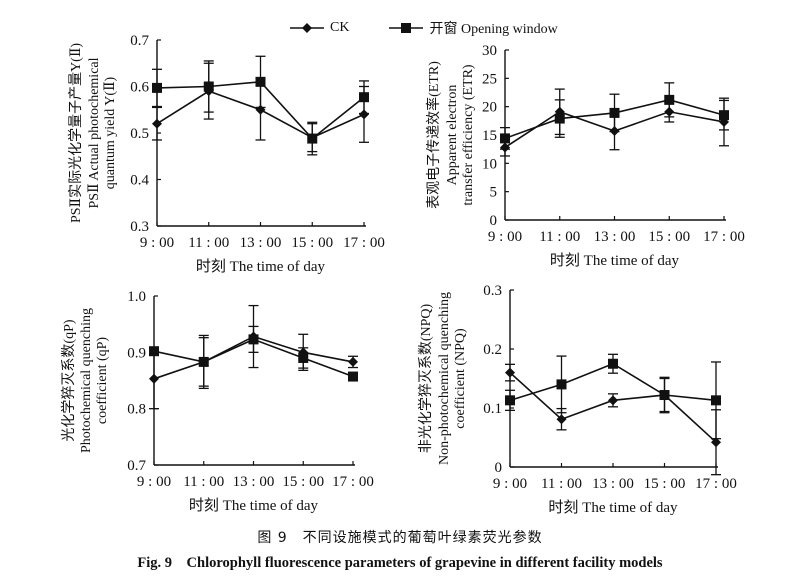 The width and height of the screenshot is (800, 576). Describe the element at coordinates (444, 378) in the screenshot. I see `y-axis-label: Non-photochemical quenching` at that location.